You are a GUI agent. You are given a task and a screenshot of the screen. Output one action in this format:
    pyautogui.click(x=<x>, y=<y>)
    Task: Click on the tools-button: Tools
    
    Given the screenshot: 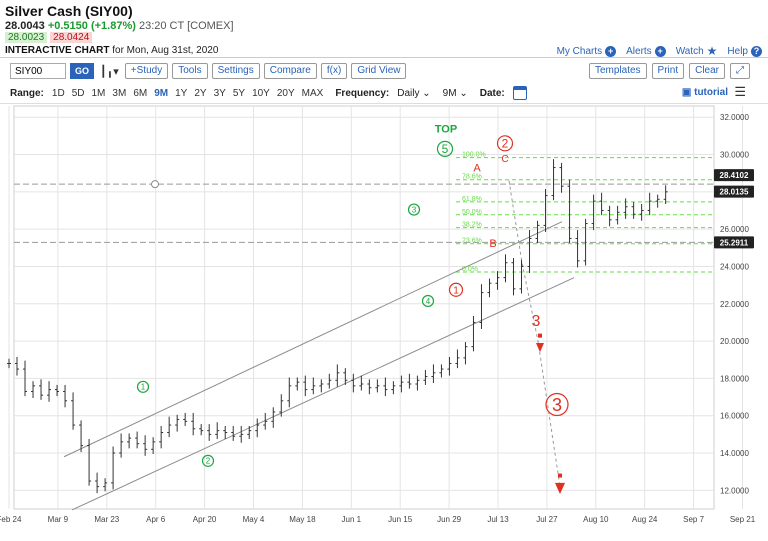 What is the action you would take?
    pyautogui.click(x=190, y=71)
    